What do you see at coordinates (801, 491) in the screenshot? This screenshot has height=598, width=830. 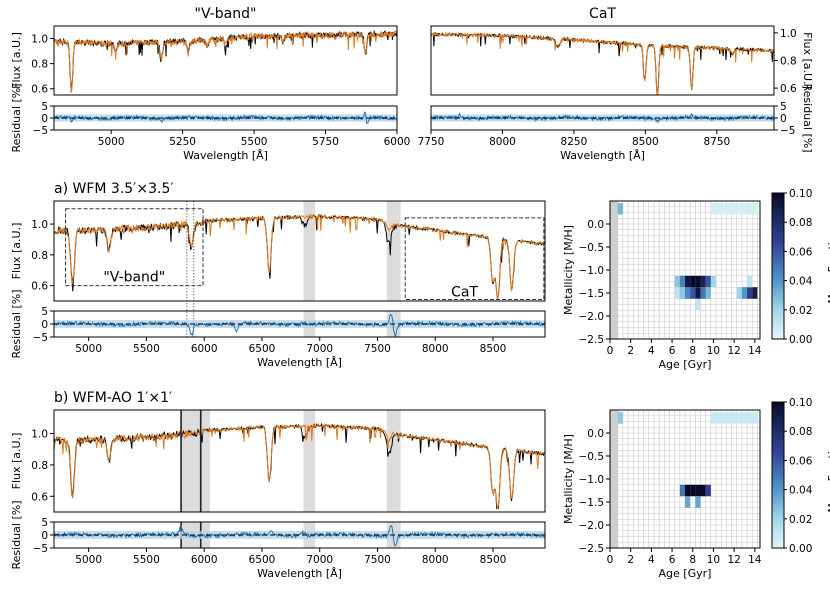 I see `heatmap-b-cbar-tick-label-2: 0.04` at bounding box center [801, 491].